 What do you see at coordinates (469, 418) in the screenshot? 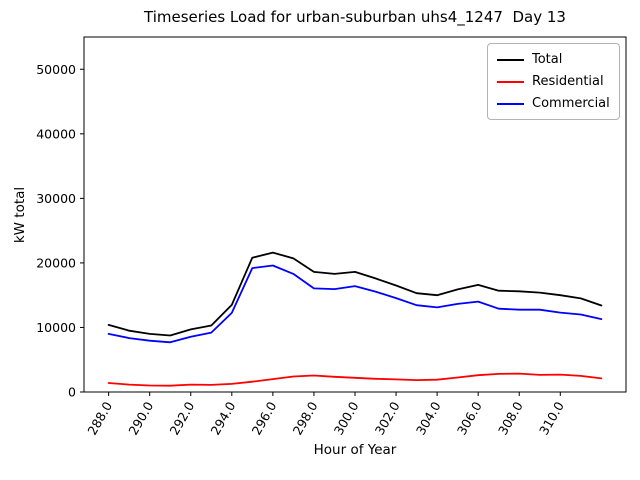
I see `x-tick-label: 306.0` at bounding box center [469, 418].